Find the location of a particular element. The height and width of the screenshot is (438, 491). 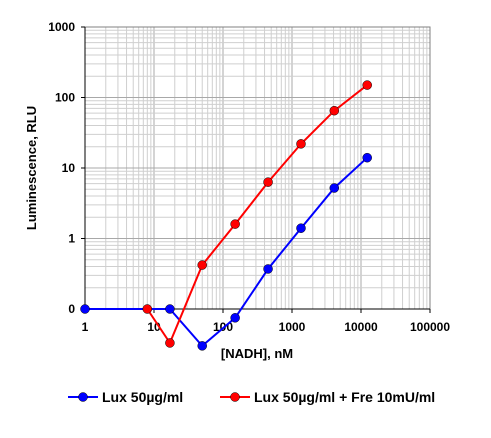

legend-label-2: Lux 50µg/ml + Fre 10mU/ml is located at coordinates (344, 397).